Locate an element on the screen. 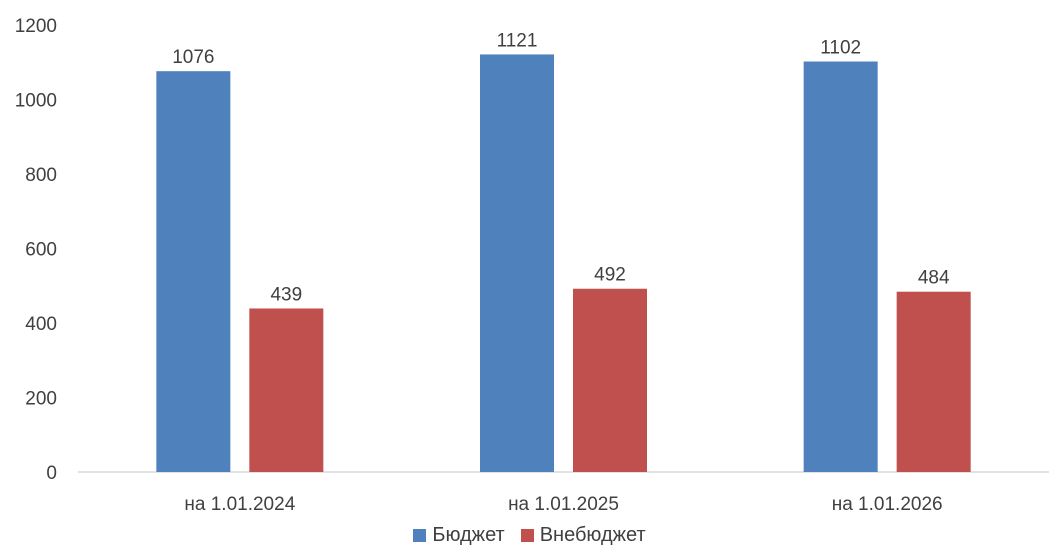 The height and width of the screenshot is (558, 1059). data-label: 1076 is located at coordinates (193, 57).